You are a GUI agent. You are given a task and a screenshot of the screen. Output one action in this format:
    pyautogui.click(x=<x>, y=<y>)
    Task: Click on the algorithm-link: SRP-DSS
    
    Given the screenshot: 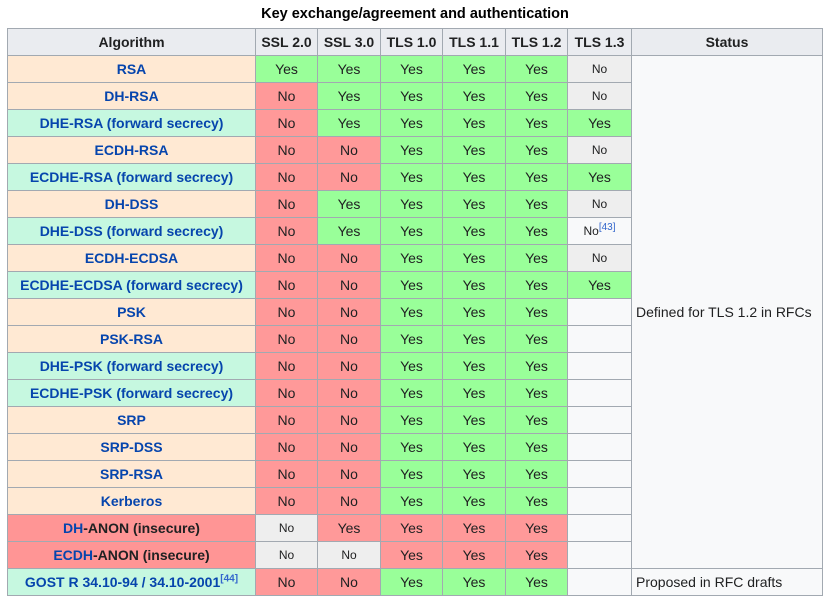 What is the action you would take?
    pyautogui.click(x=131, y=447)
    